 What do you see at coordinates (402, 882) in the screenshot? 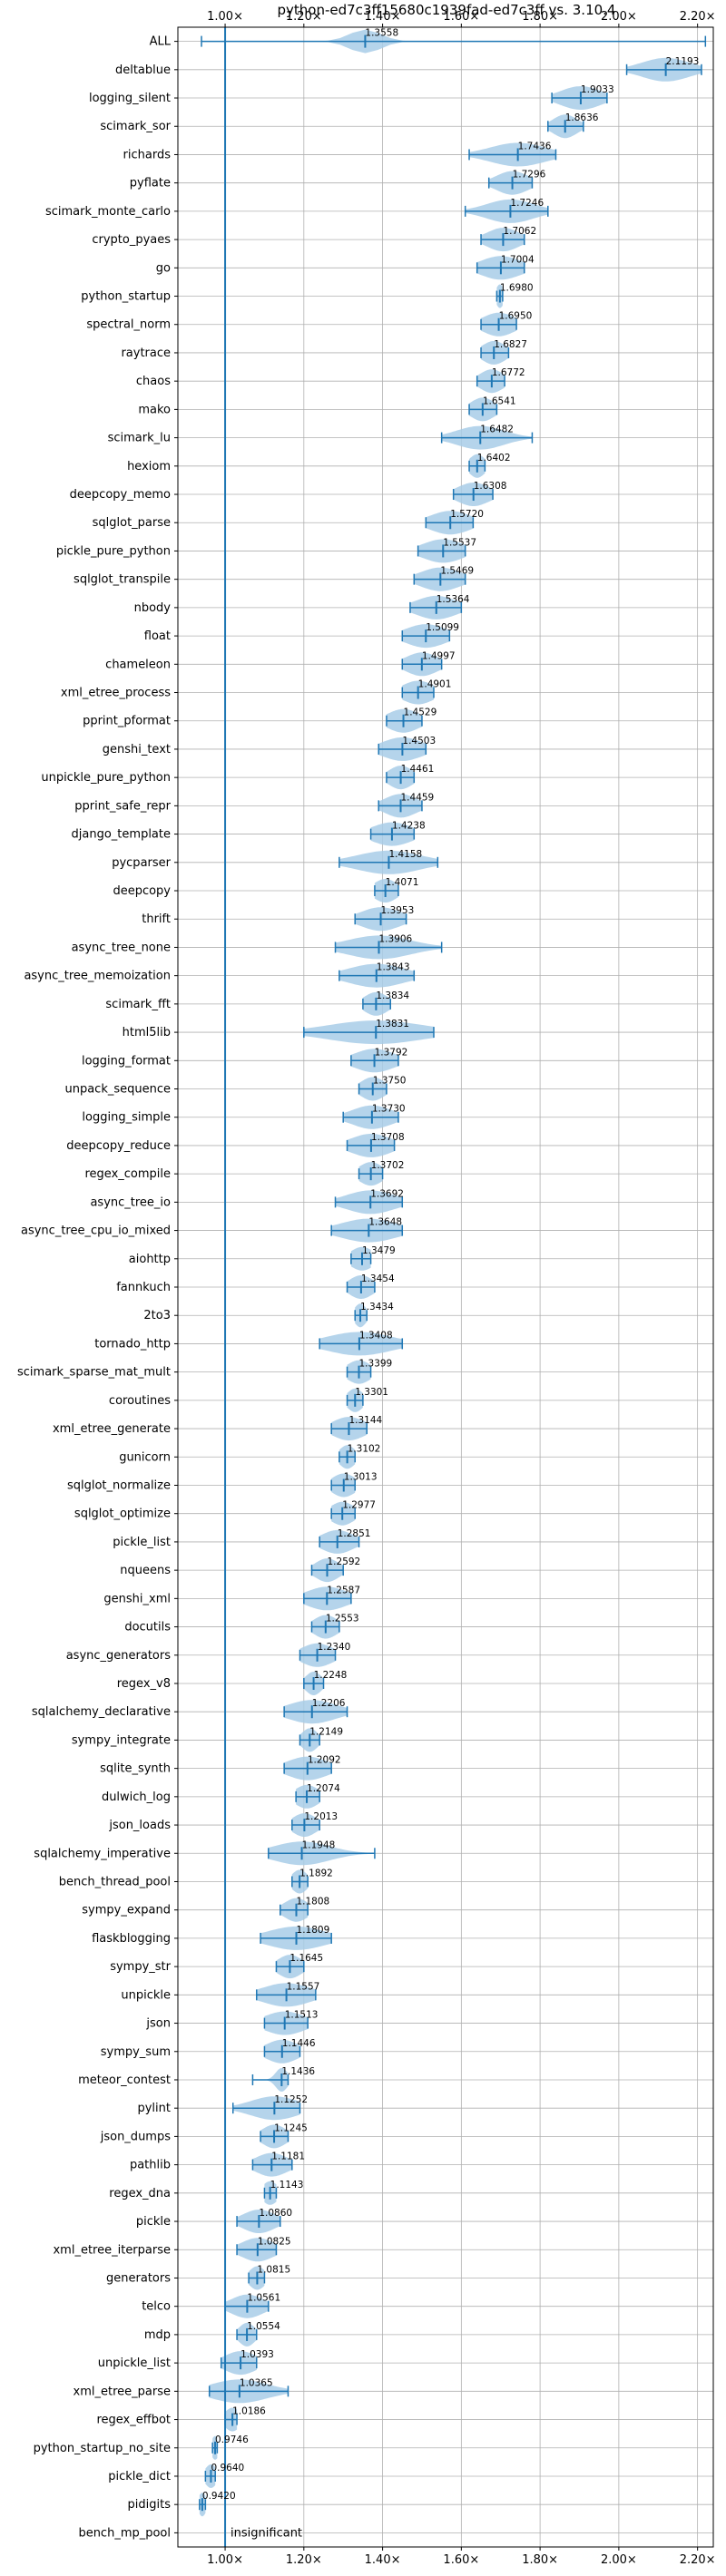
I see `value-label: 1.4071` at bounding box center [402, 882].